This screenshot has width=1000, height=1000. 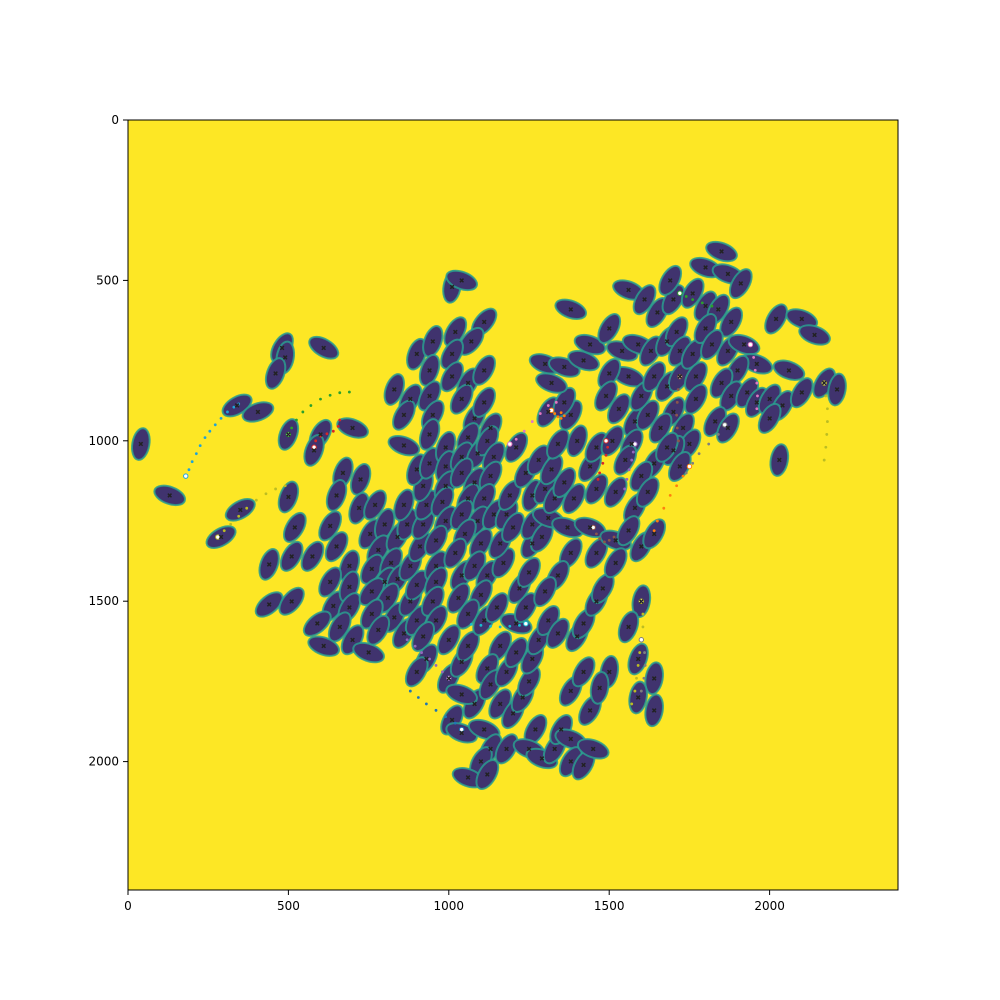 What do you see at coordinates (108, 601) in the screenshot?
I see `y-tick-1500: 1500` at bounding box center [108, 601].